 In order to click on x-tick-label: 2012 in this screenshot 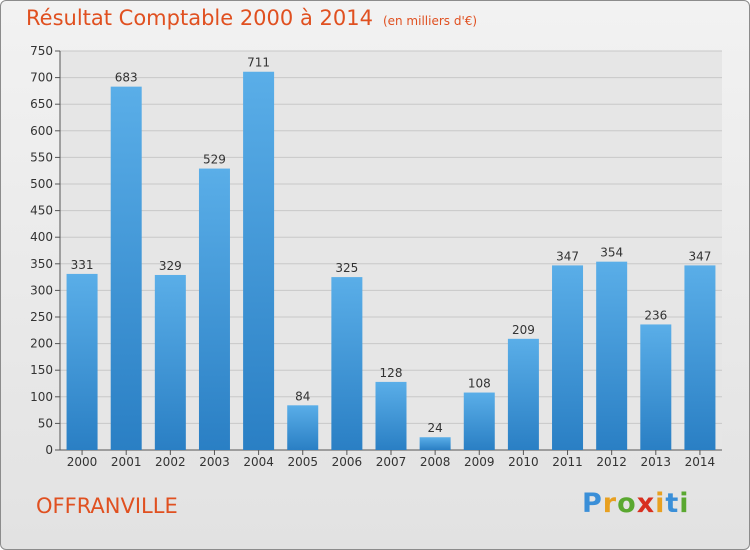, I will do `click(611, 462)`.